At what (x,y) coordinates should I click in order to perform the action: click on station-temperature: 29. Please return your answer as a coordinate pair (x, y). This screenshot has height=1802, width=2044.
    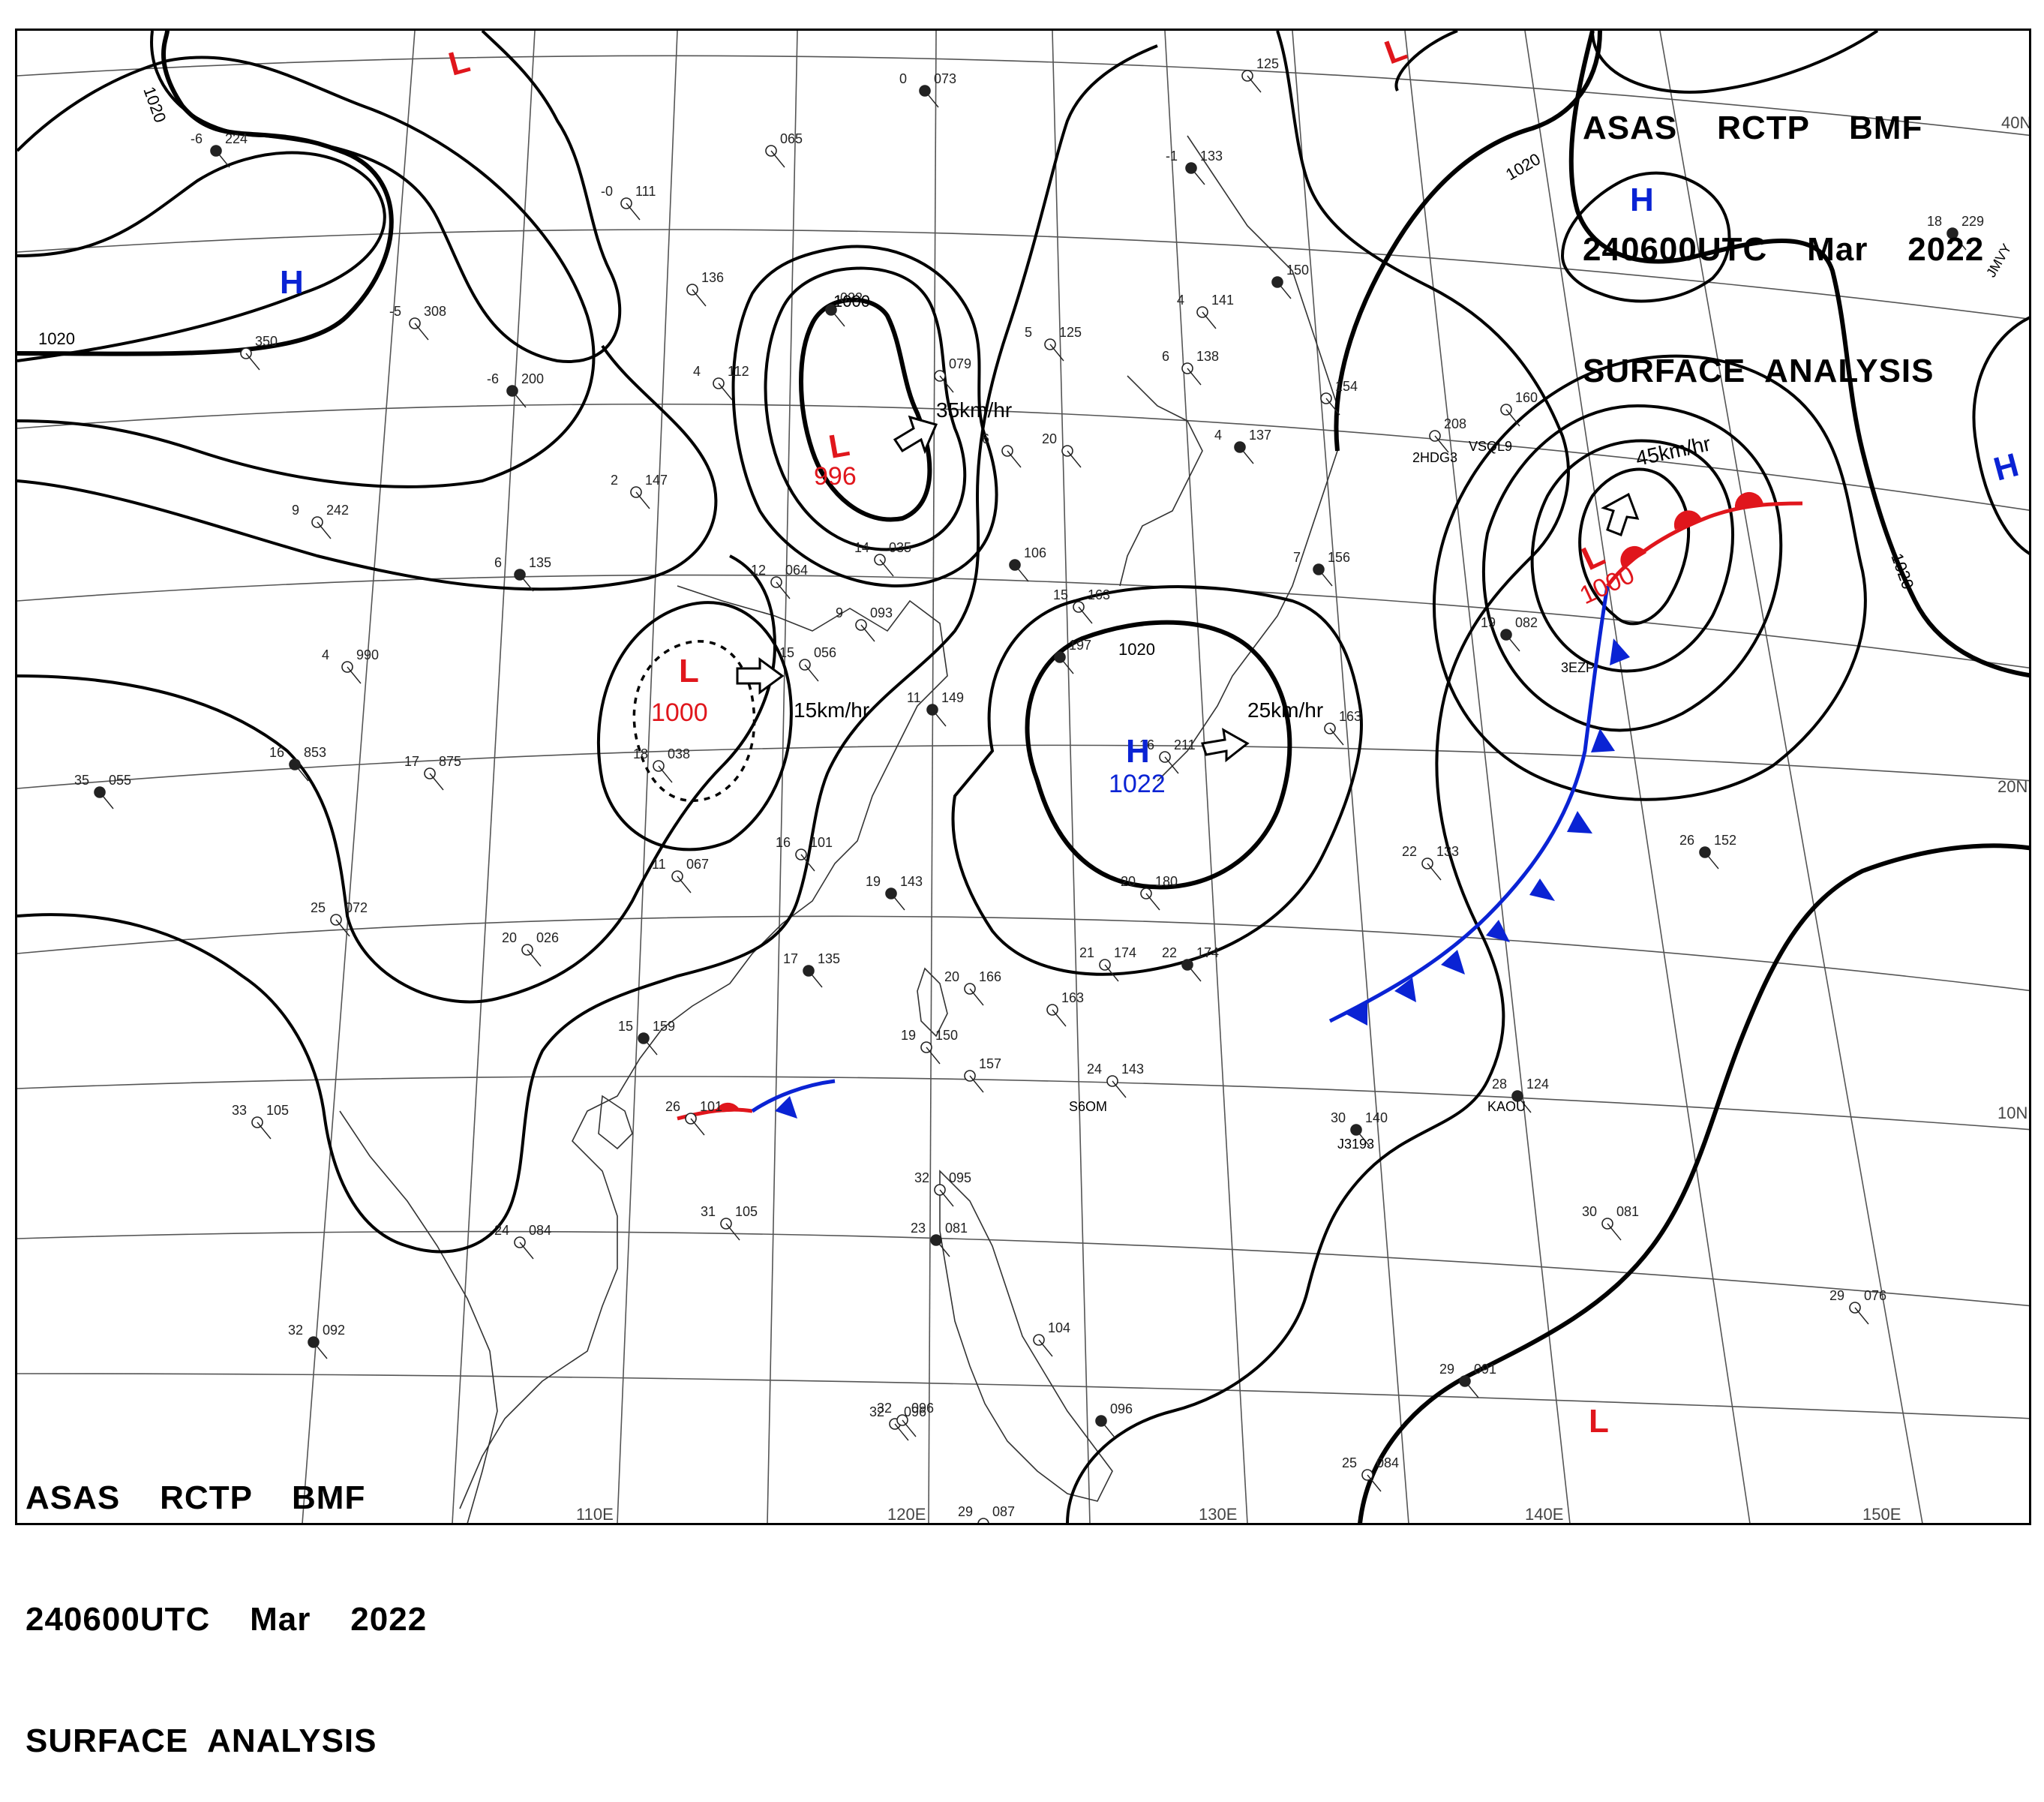
    Looking at the image, I should click on (966, 1511).